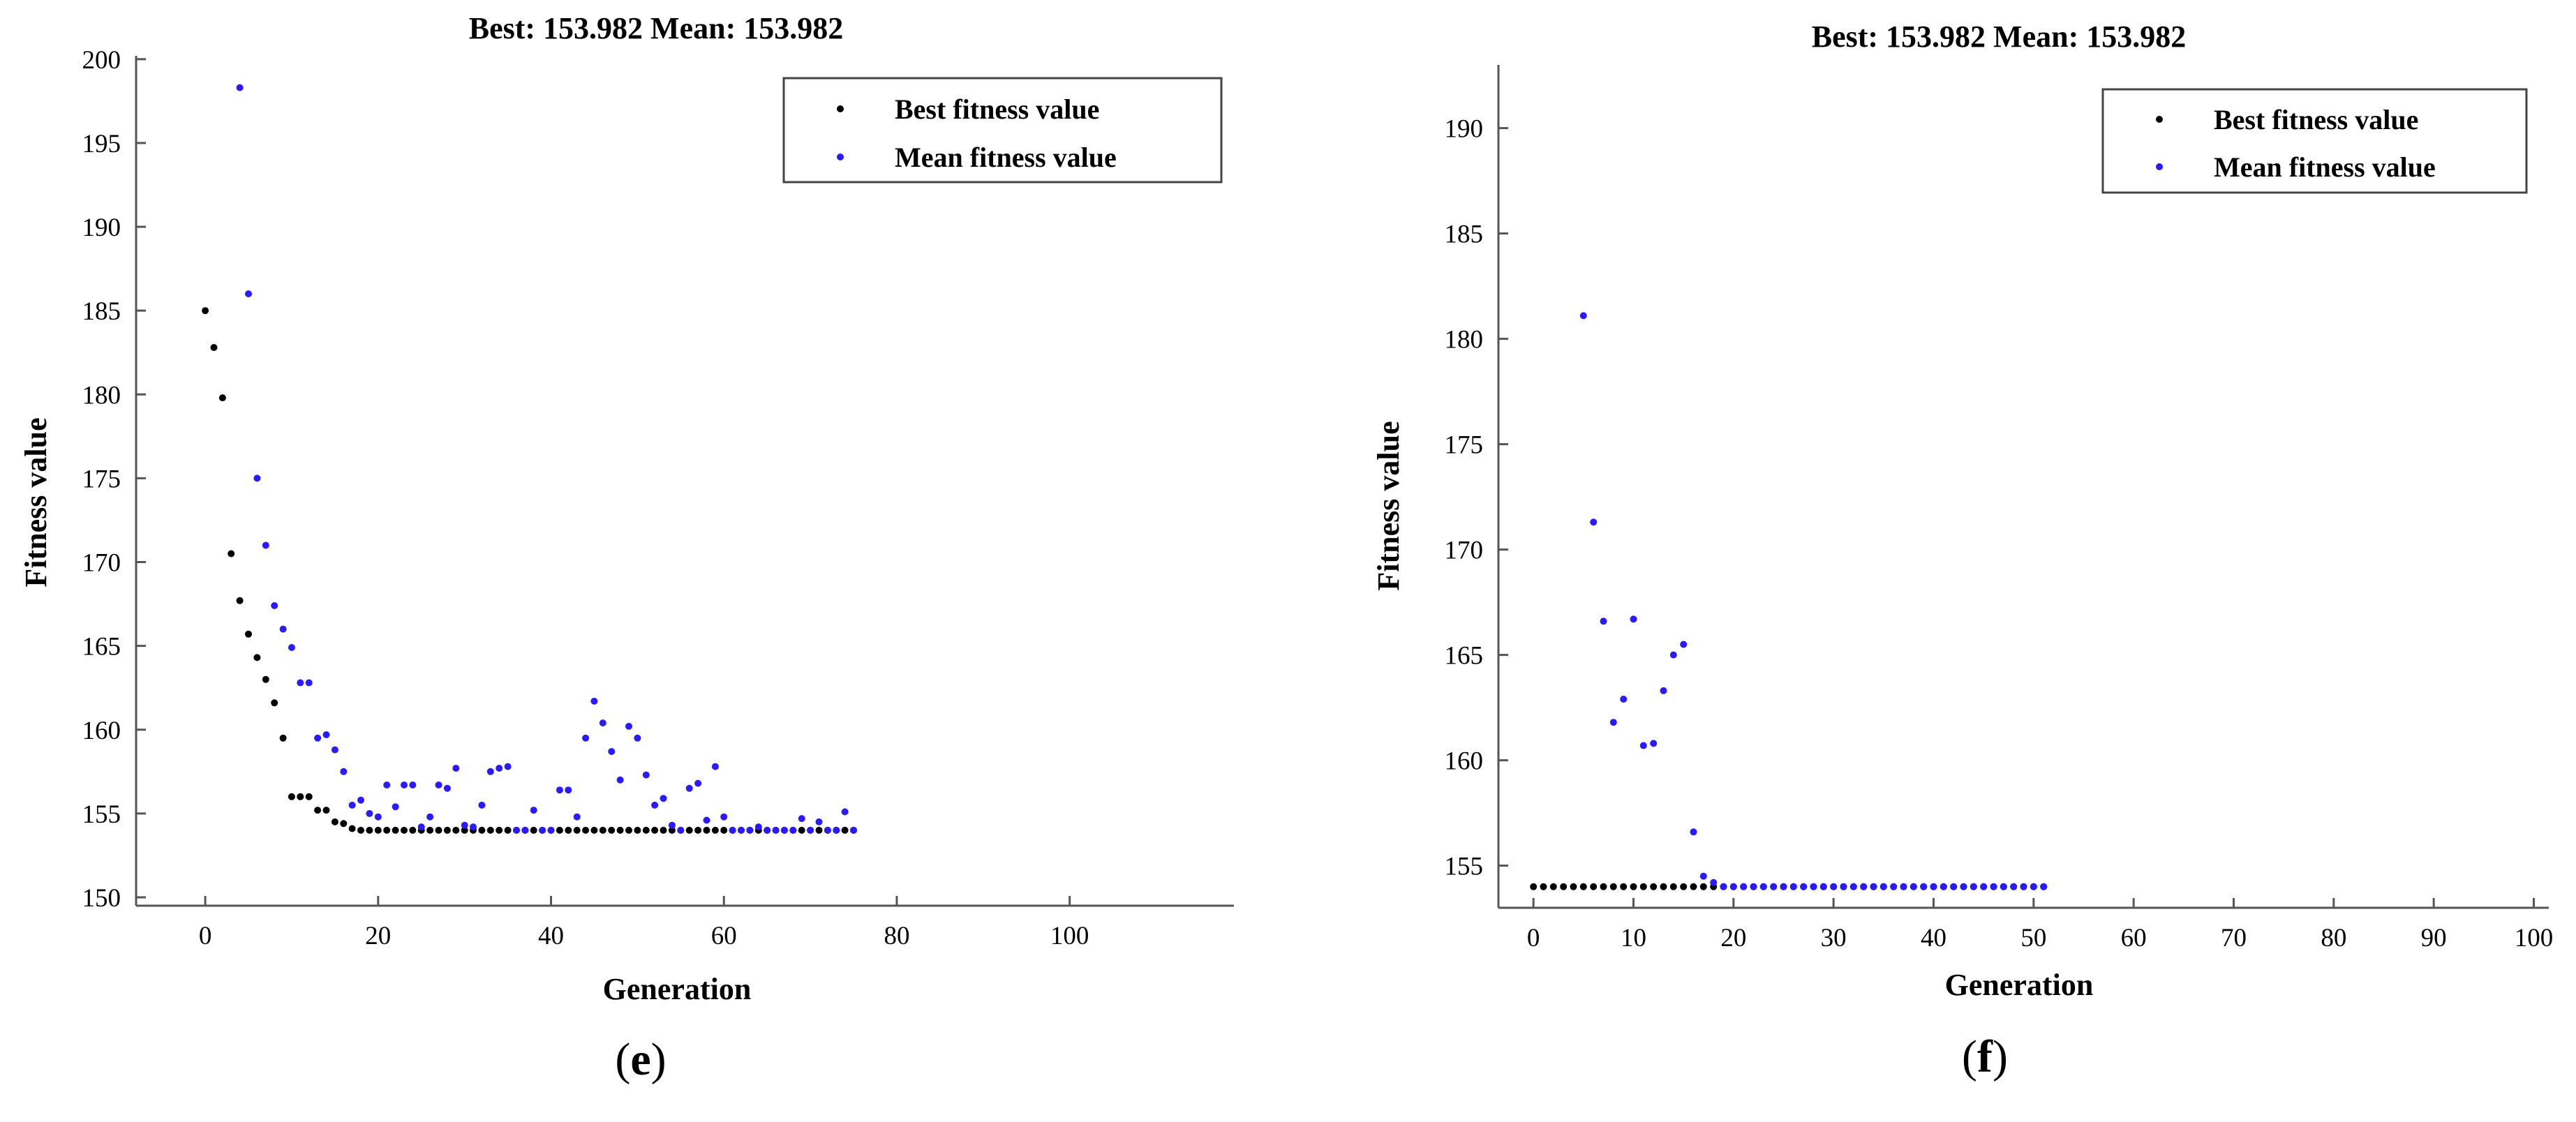 Image resolution: width=2576 pixels, height=1122 pixels. I want to click on x-tick-label: 20, so click(1733, 938).